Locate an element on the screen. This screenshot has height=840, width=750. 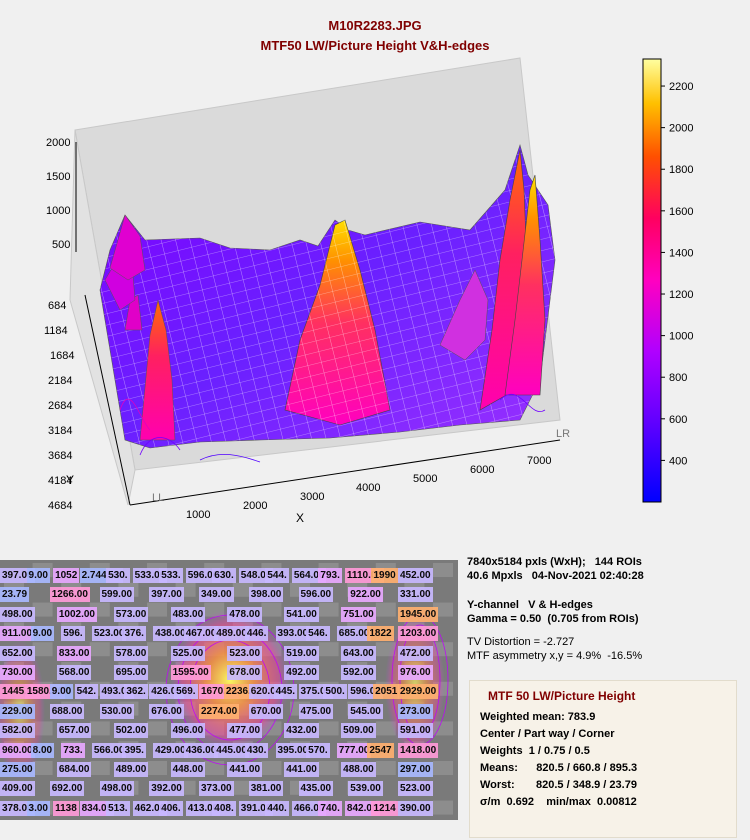
svg-text: 1684 is located at coordinates (62, 356).